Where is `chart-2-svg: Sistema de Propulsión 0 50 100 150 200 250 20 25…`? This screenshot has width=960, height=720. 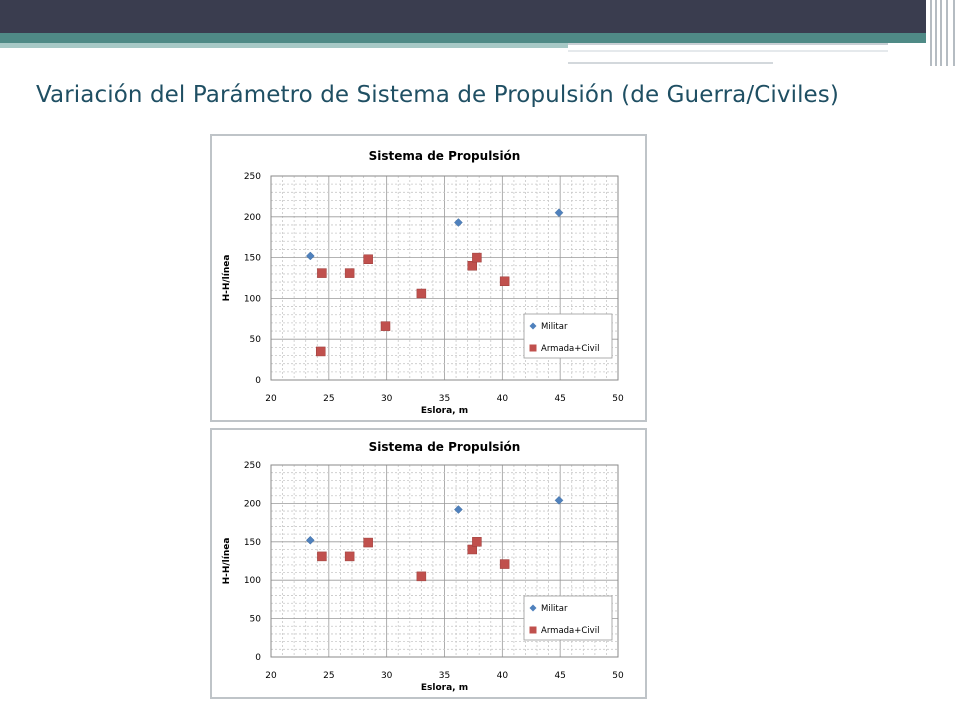
chart-2-svg: Sistema de Propulsión 0 50 100 150 200 250 20 25… is located at coordinates (423, 566).